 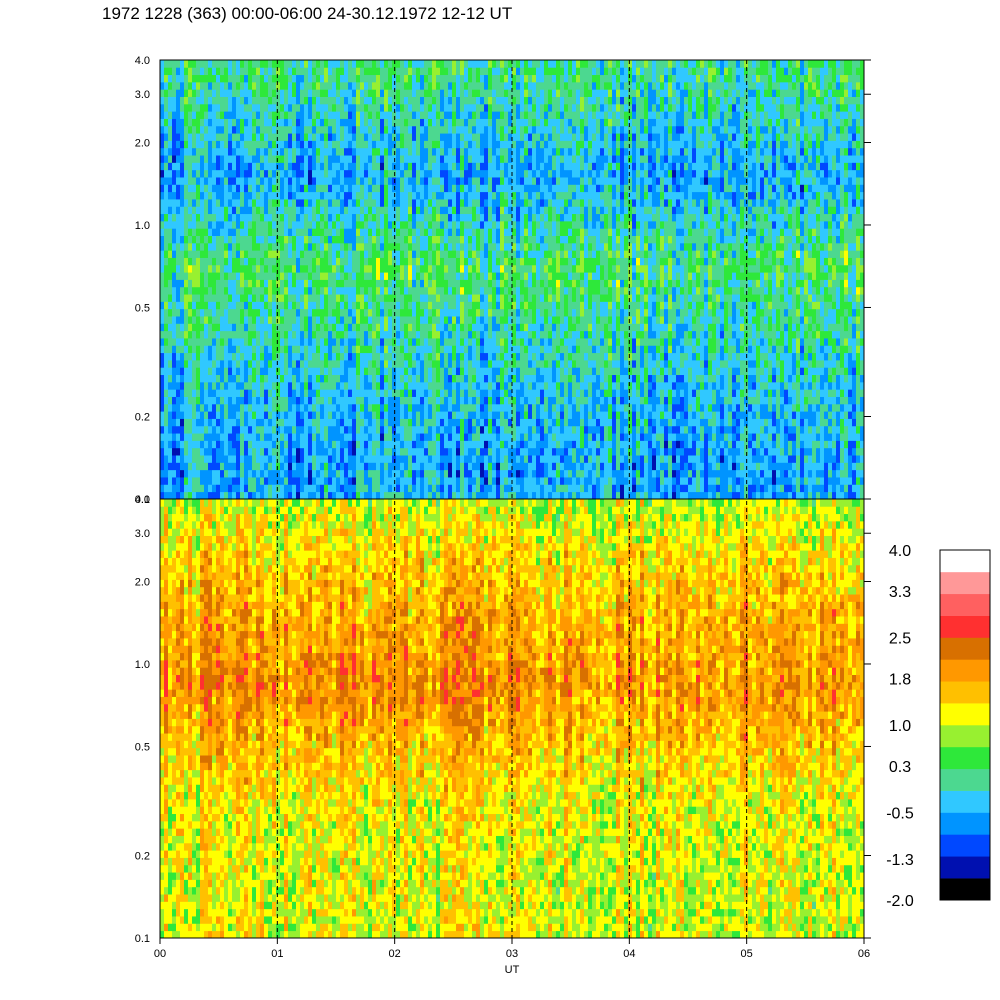 What do you see at coordinates (900, 592) in the screenshot?
I see `colorbar-label: 3.3` at bounding box center [900, 592].